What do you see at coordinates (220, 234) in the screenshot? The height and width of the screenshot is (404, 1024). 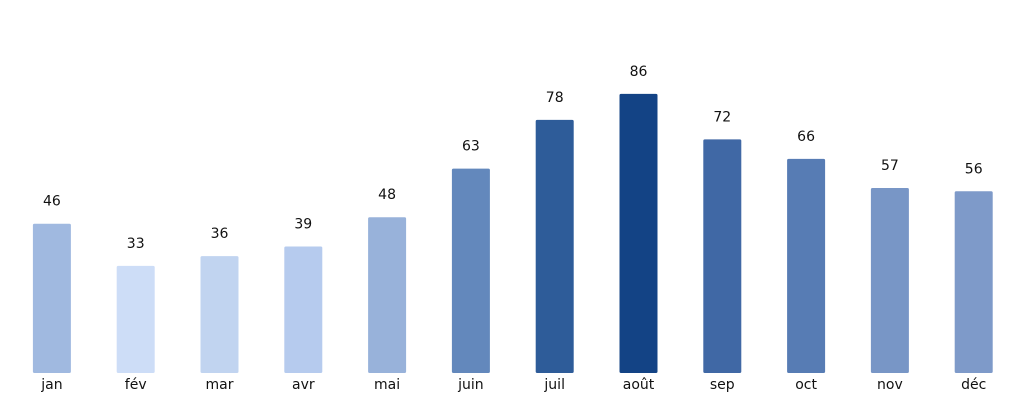 I see `value-label: 36` at bounding box center [220, 234].